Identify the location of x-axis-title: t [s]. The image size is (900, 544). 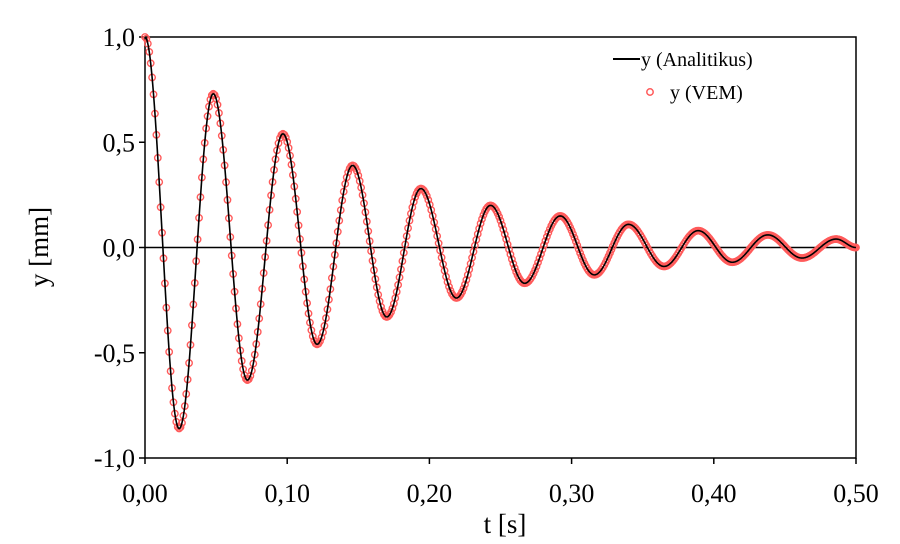
(505, 524).